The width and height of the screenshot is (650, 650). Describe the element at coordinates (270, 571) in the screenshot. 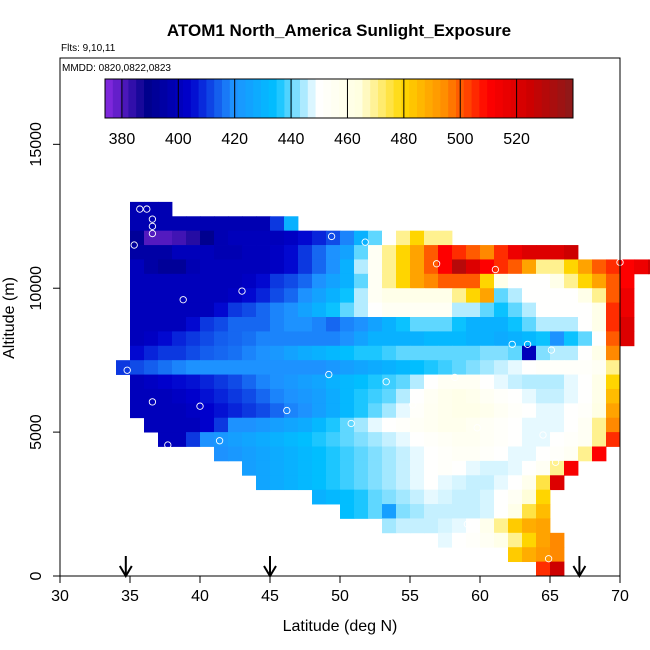

I see `arrow-head` at that location.